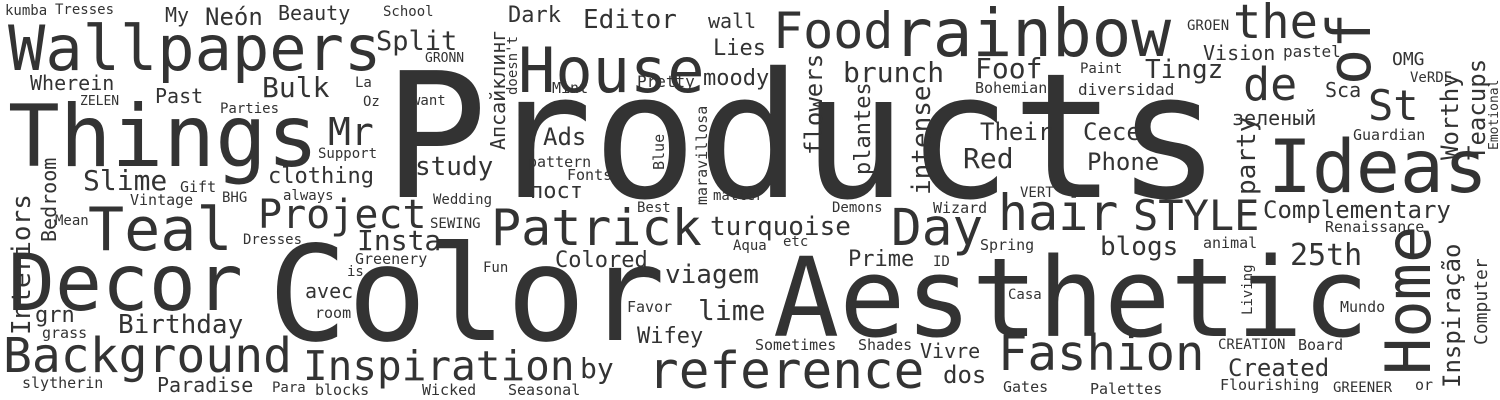 The height and width of the screenshot is (400, 1500). I want to click on word: the, so click(1275, 25).